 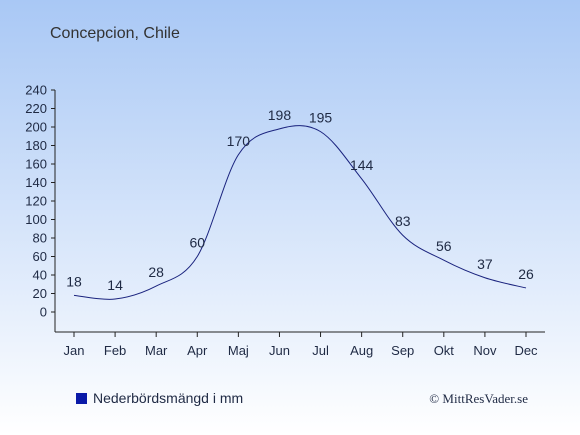 What do you see at coordinates (74, 281) in the screenshot?
I see `data-label: 18` at bounding box center [74, 281].